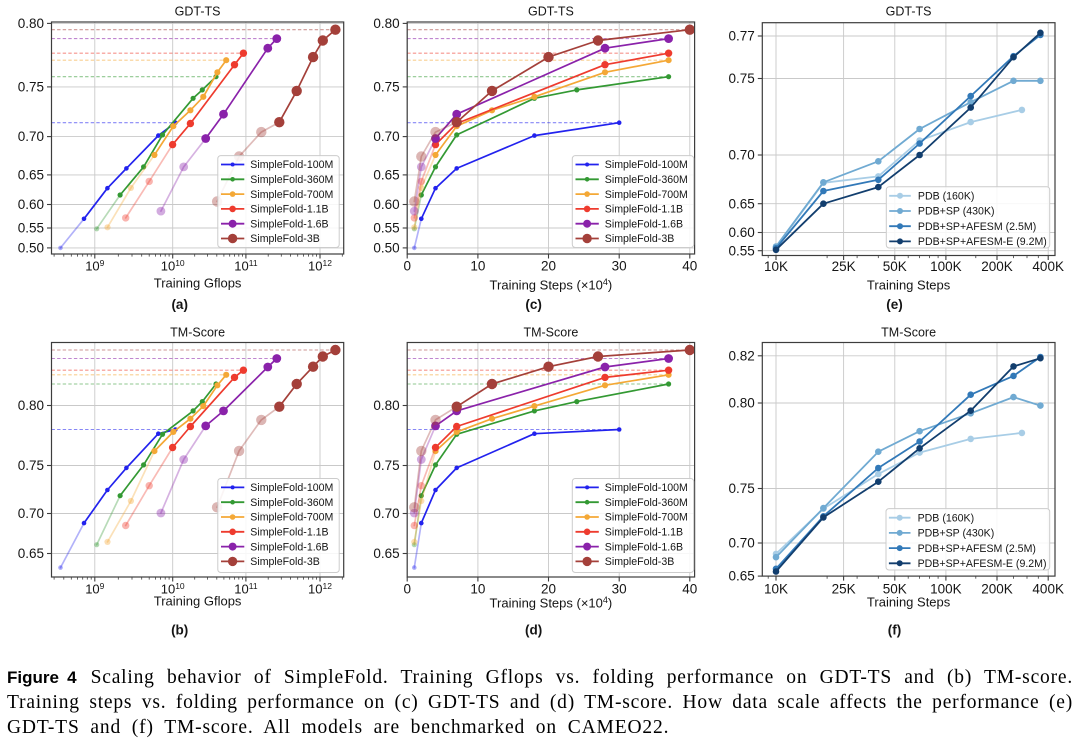 The width and height of the screenshot is (1080, 743). I want to click on svg-text: 0.82, so click(742, 355).